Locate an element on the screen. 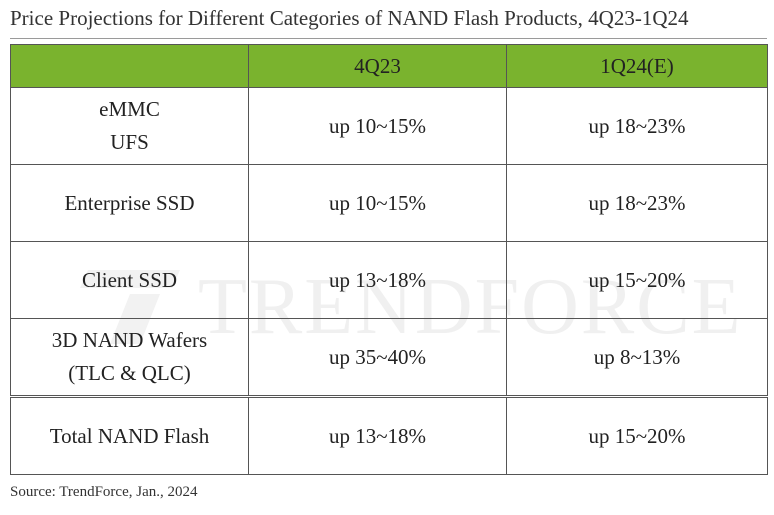 This screenshot has width=774, height=515. table-header-row: 4Q23 1Q24(E) is located at coordinates (389, 66).